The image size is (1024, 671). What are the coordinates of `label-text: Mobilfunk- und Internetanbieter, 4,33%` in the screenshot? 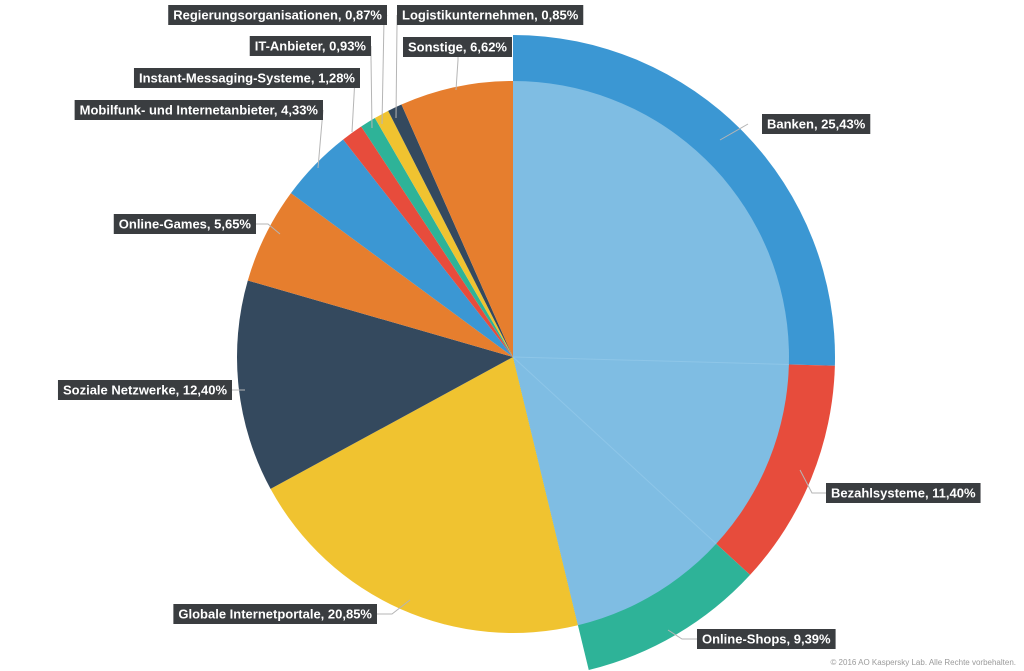 It's located at (199, 110).